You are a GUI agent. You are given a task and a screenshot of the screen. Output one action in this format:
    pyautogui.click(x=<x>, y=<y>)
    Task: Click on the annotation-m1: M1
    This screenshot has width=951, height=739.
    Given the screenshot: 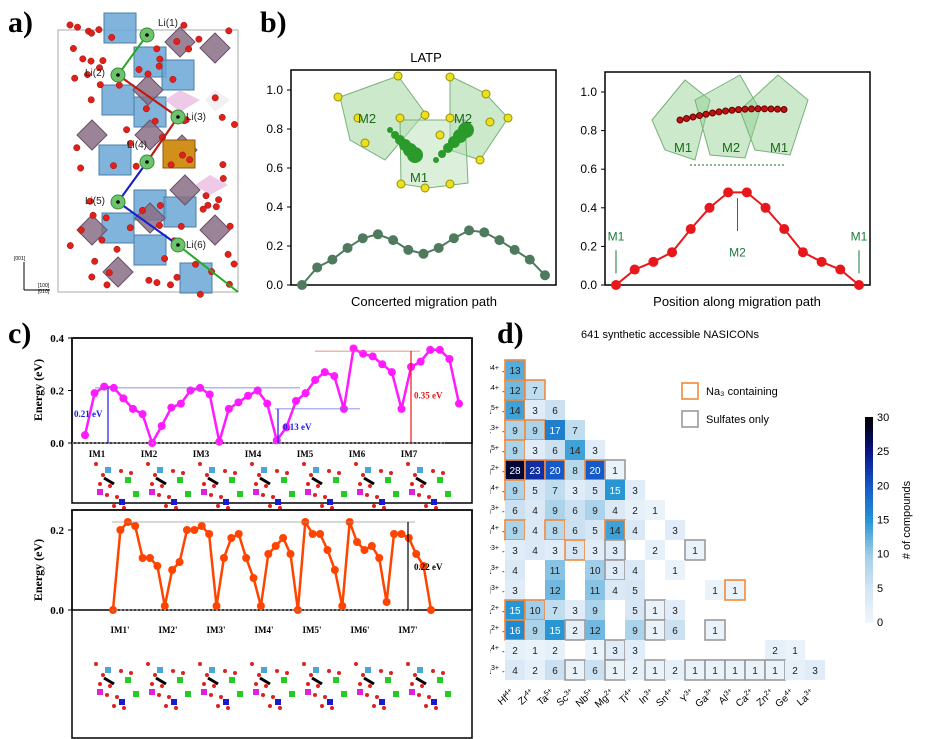 What is the action you would take?
    pyautogui.click(x=859, y=236)
    